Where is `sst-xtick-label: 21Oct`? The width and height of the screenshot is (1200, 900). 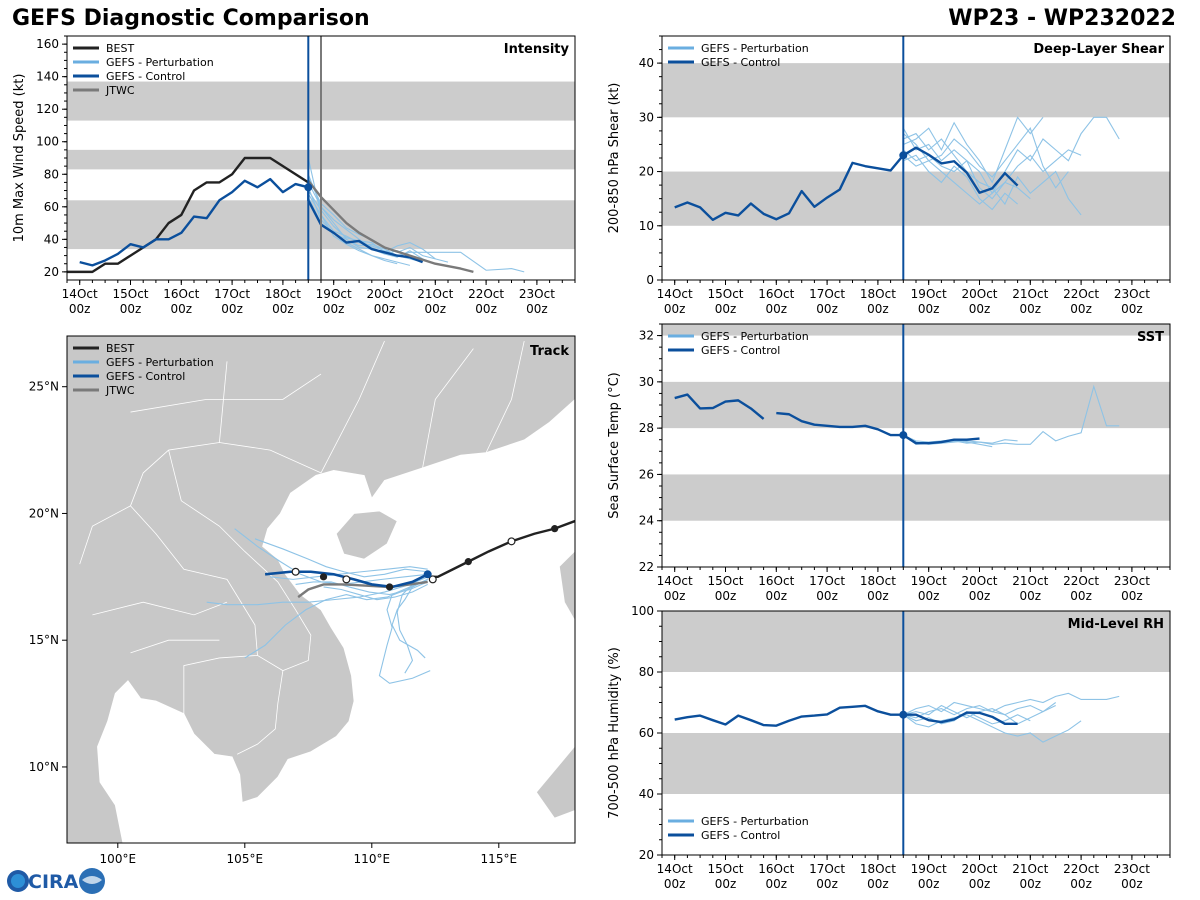
sst-xtick-label: 21Oct is located at coordinates (1030, 581).